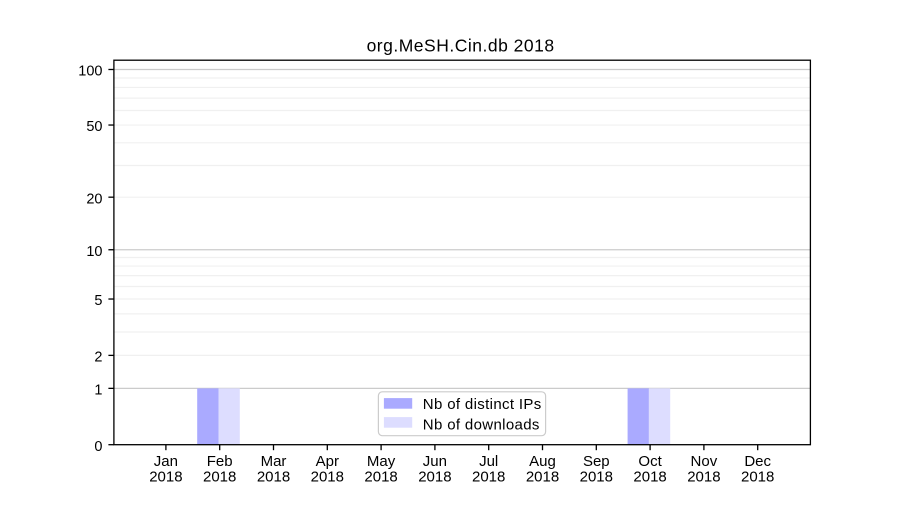  Describe the element at coordinates (435, 461) in the screenshot. I see `svg-text: Jun` at that location.